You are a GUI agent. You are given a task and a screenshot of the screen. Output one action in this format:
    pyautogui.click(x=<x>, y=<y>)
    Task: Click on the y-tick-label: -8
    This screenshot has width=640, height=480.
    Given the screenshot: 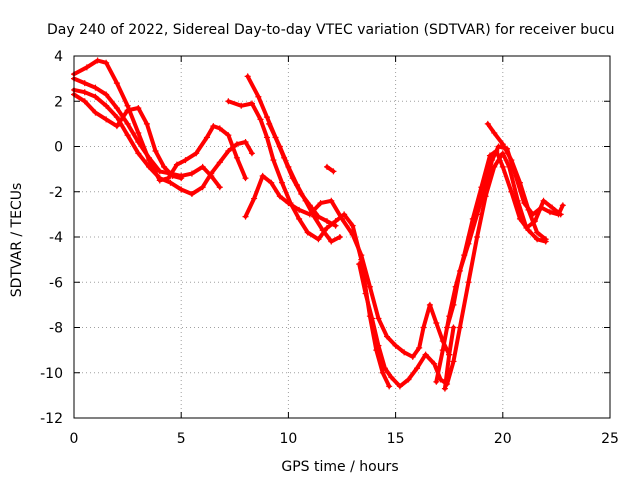 What is the action you would take?
    pyautogui.click(x=56, y=329)
    